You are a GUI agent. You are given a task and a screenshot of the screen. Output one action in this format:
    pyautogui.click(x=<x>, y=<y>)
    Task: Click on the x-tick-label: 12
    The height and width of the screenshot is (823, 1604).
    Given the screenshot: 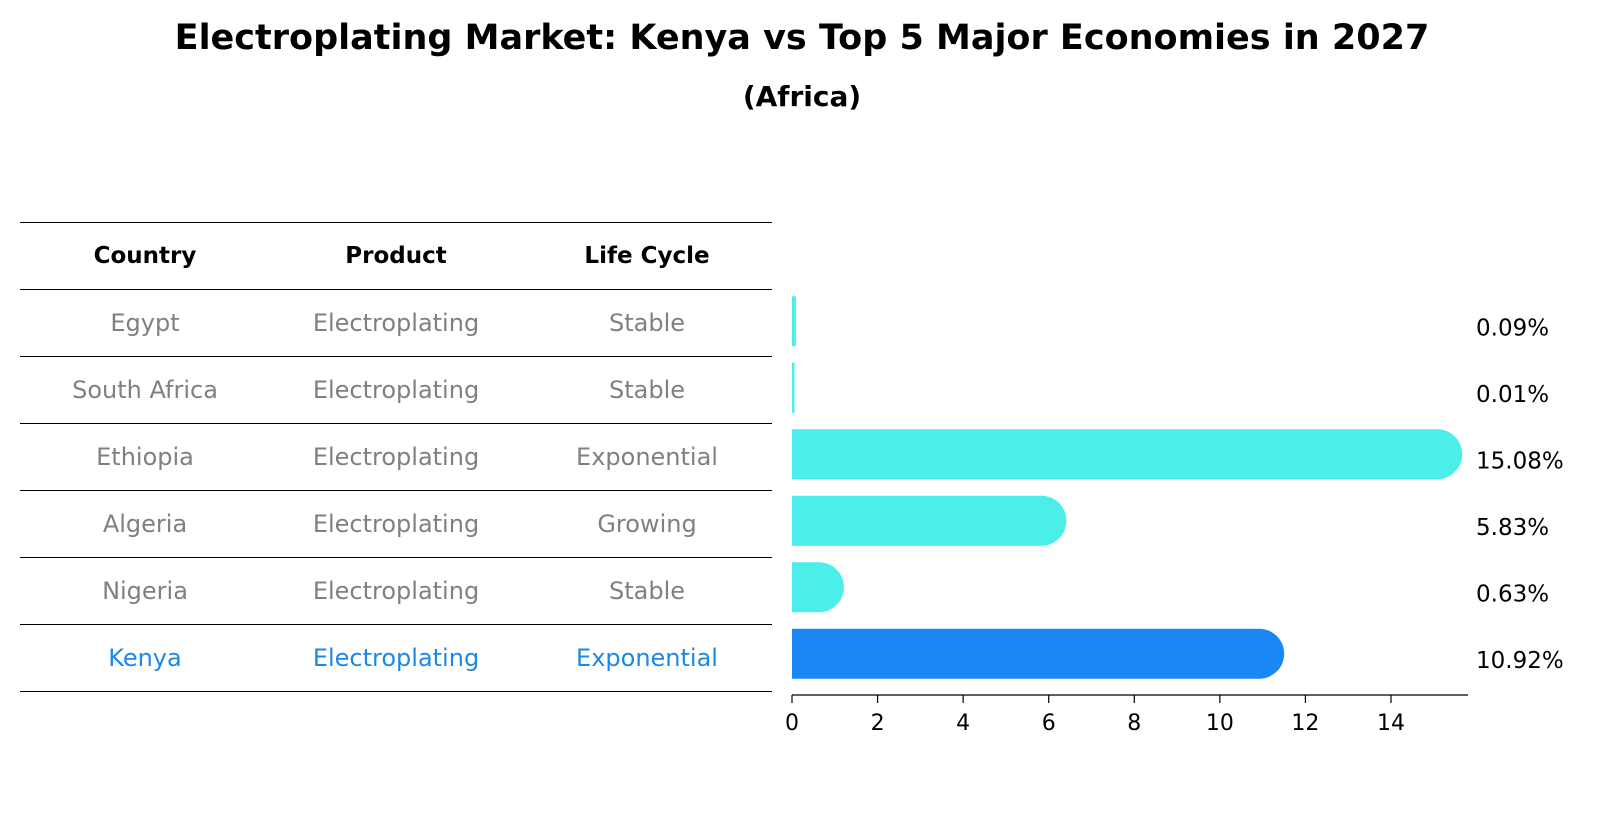 What is the action you would take?
    pyautogui.click(x=1305, y=723)
    